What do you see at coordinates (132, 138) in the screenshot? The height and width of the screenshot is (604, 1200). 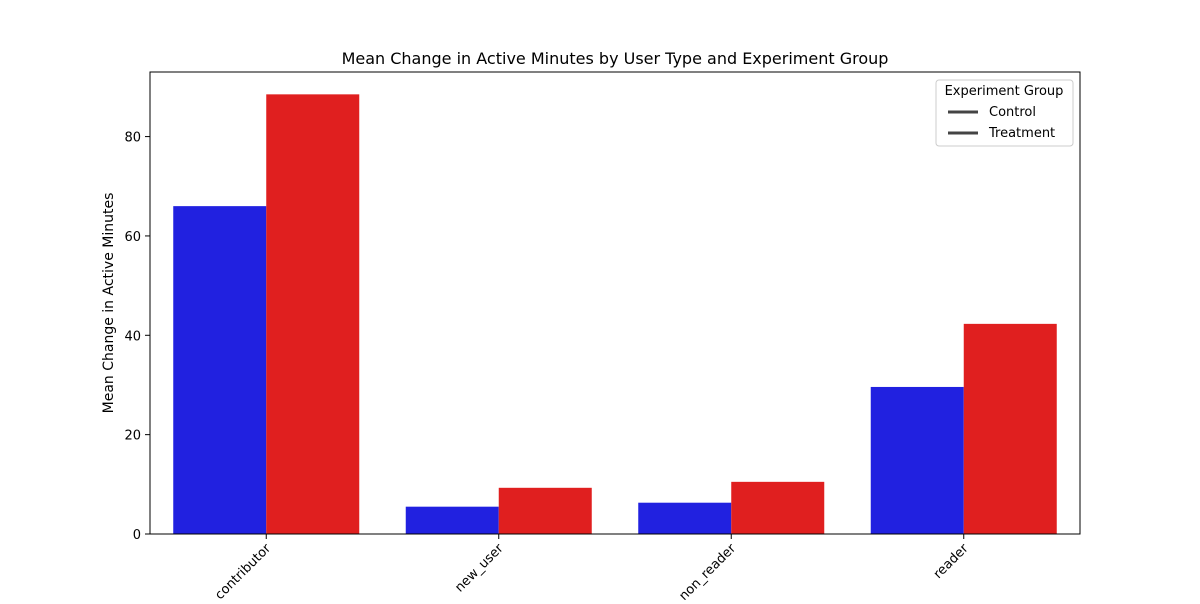 I see `y-tick-label: 80` at bounding box center [132, 138].